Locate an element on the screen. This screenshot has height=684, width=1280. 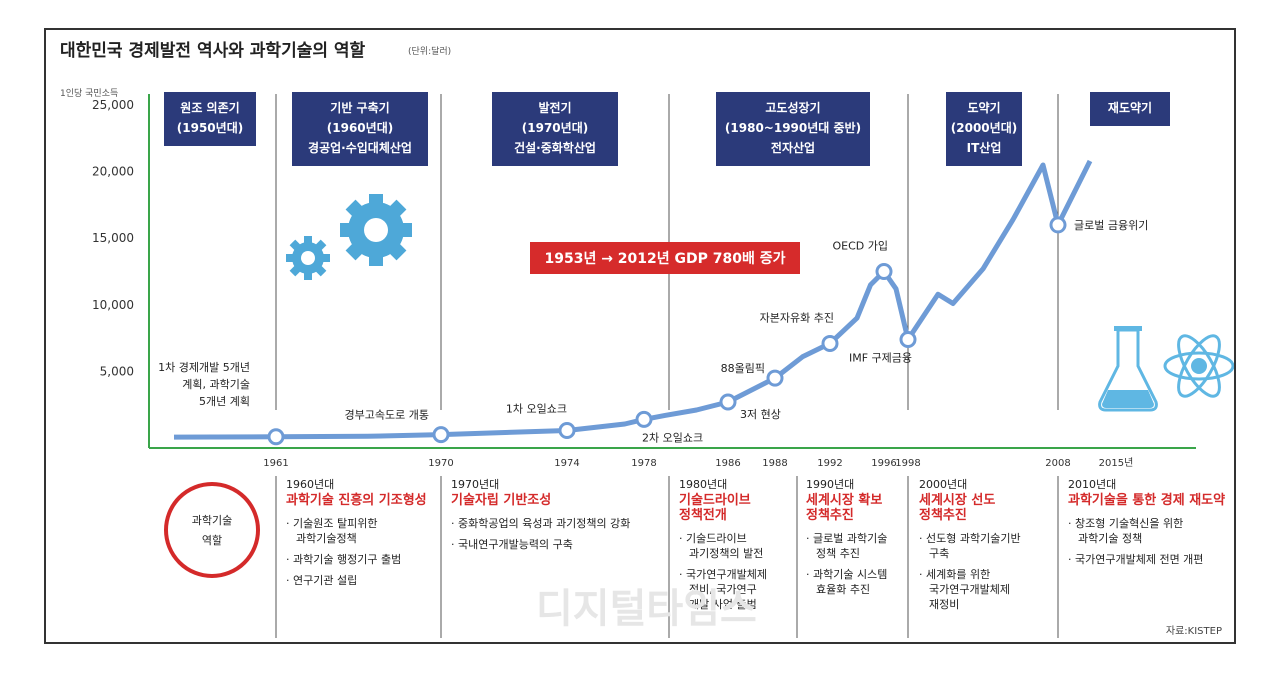
x-tick-label: 1974 is located at coordinates (566, 463).